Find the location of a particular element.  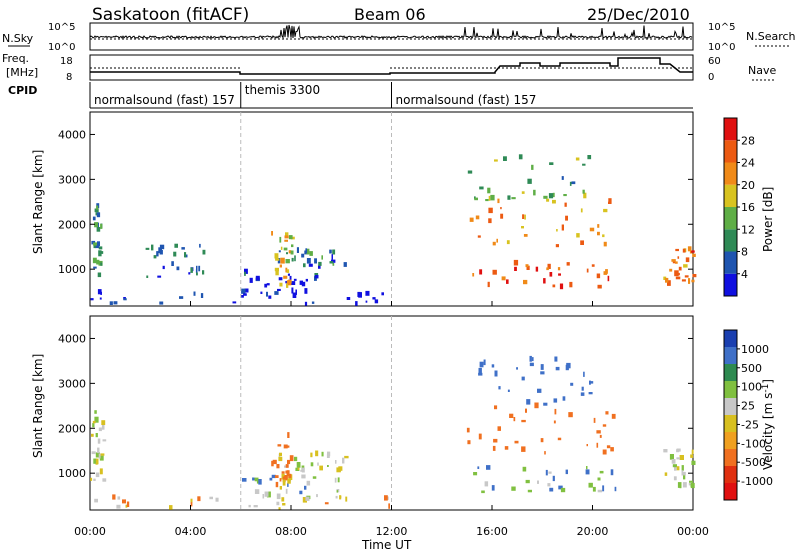

colorbar-tick-label: 20 is located at coordinates (748, 185).